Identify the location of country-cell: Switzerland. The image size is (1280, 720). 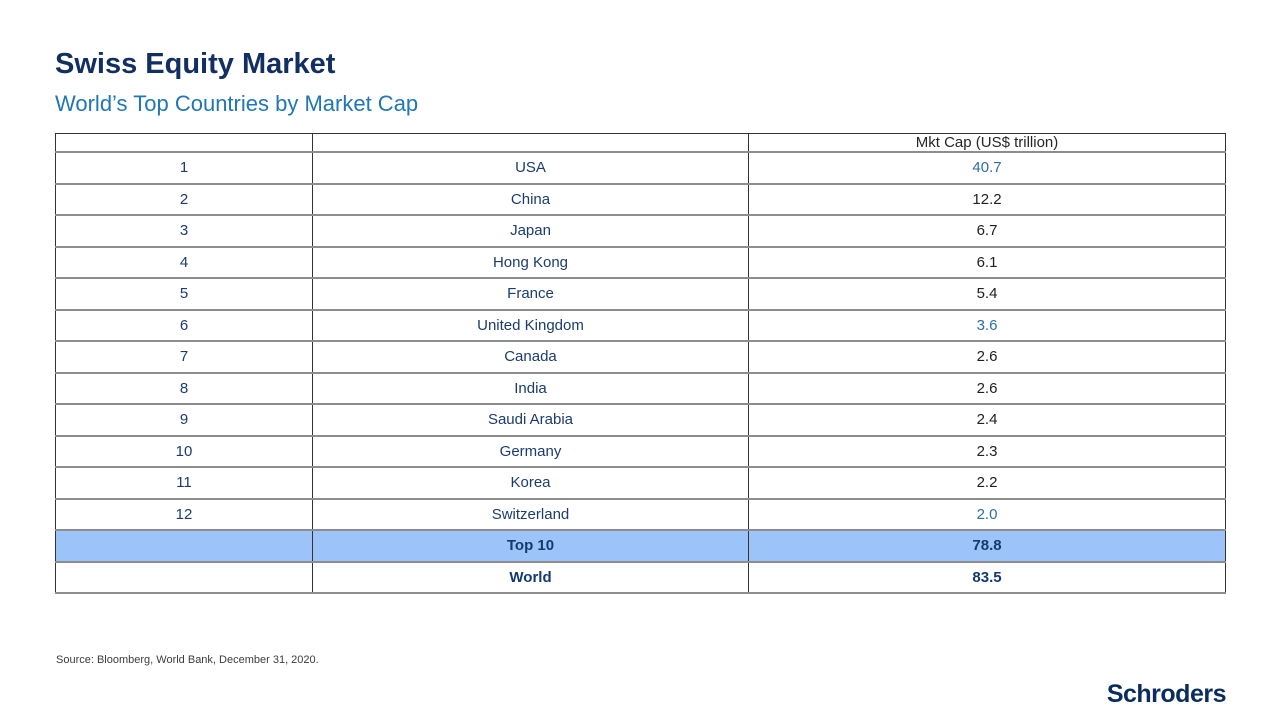
(530, 514).